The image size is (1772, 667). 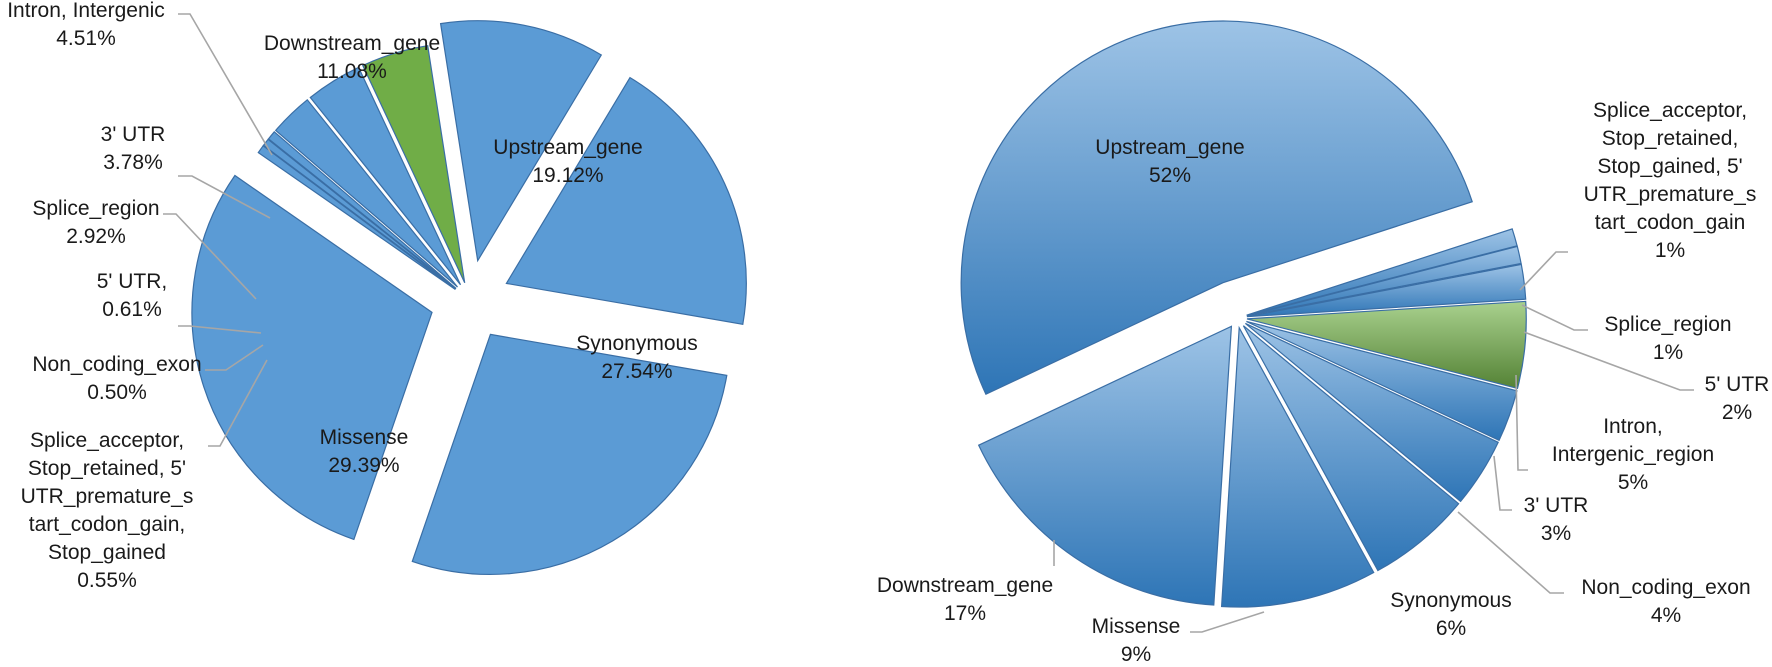 What do you see at coordinates (1670, 194) in the screenshot?
I see `data-label-name-splice-acceptor-stop-retained-stop-gained-5-utr-premature-start-codon-gain-3: UTR_premature_s` at bounding box center [1670, 194].